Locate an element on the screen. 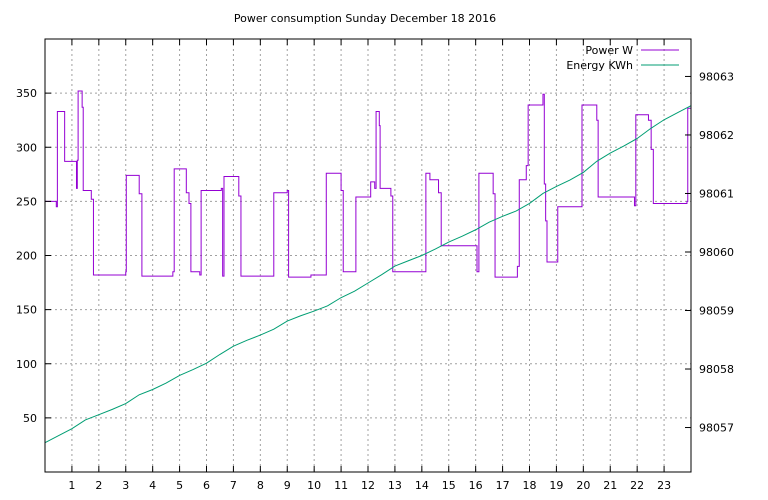 The height and width of the screenshot is (500, 768). x-tick-label: 22 is located at coordinates (637, 485).